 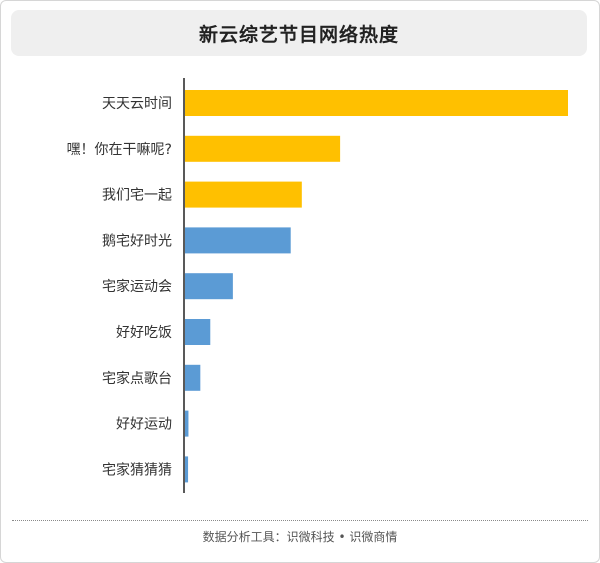 I want to click on category-label: 嘿！你在干嘛呢?, so click(x=119, y=150).